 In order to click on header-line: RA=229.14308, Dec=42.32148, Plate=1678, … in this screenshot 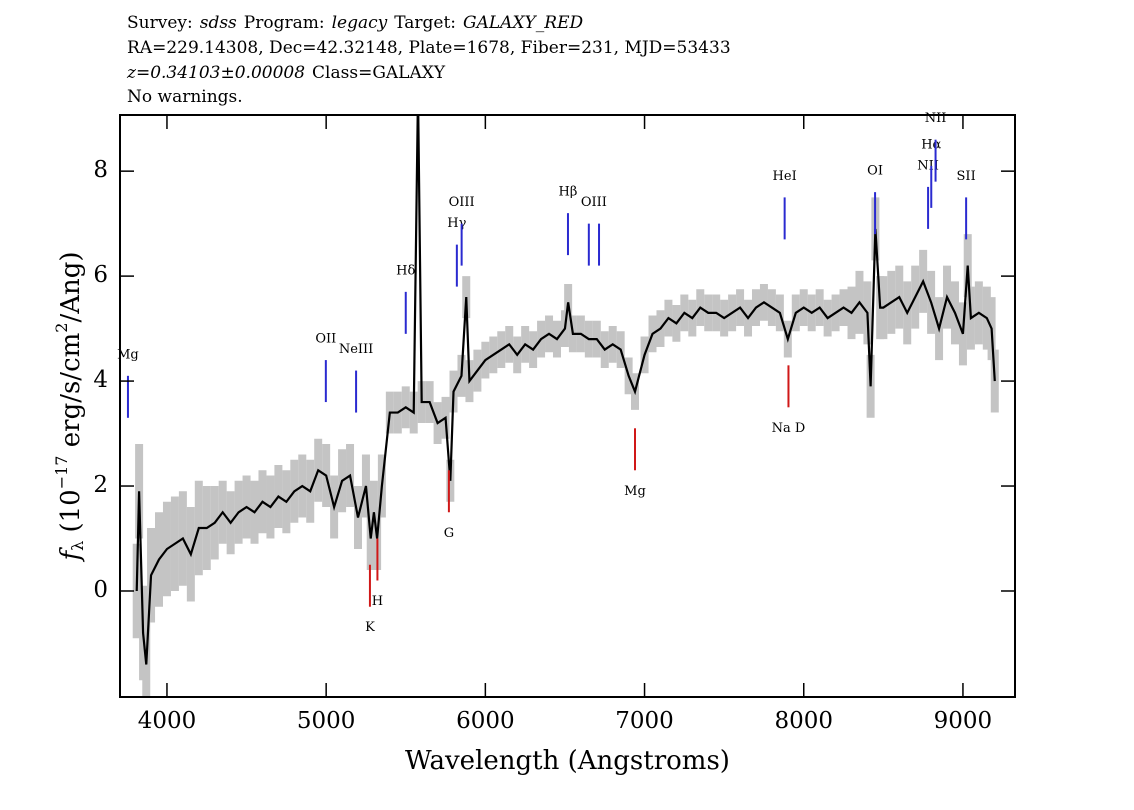, I will do `click(429, 48)`.